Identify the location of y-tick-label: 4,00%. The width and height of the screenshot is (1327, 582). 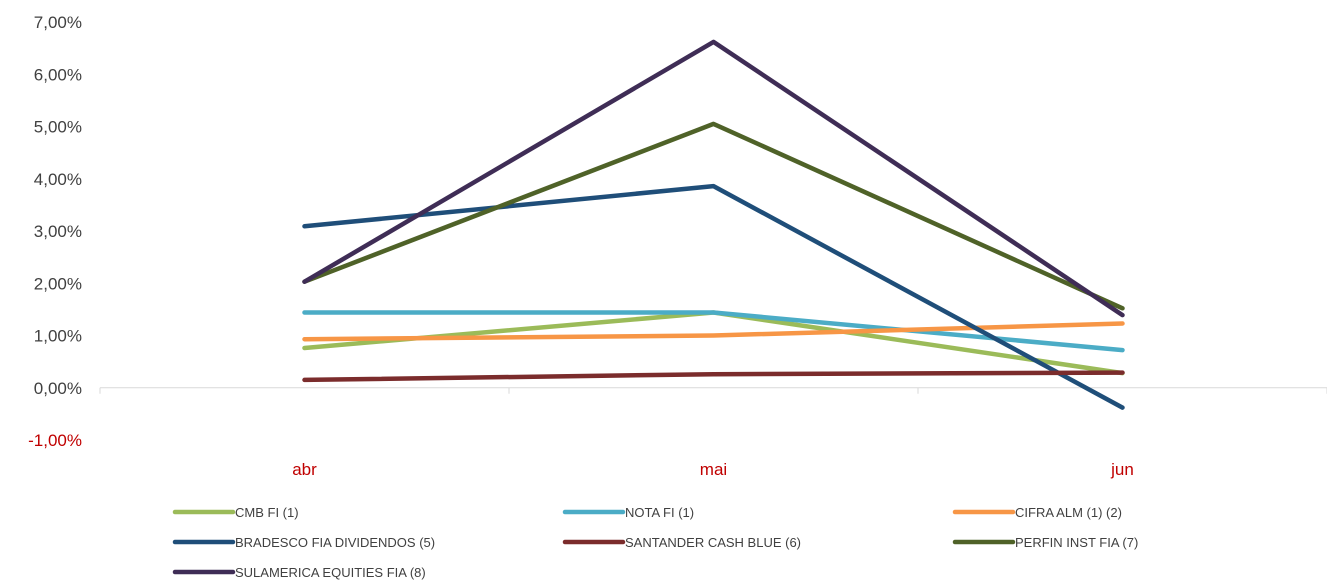
(58, 179).